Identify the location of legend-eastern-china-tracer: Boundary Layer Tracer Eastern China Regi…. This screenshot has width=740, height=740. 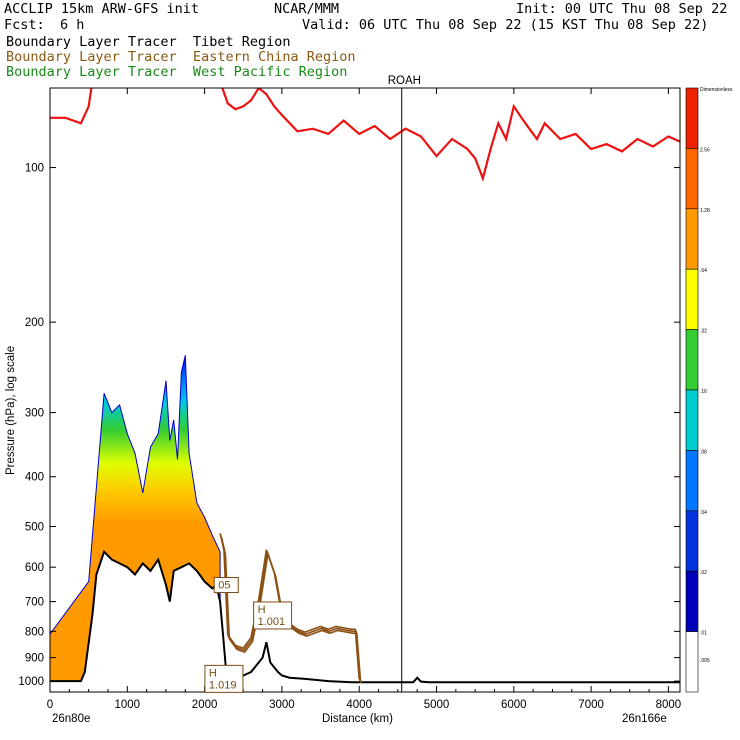
(181, 57).